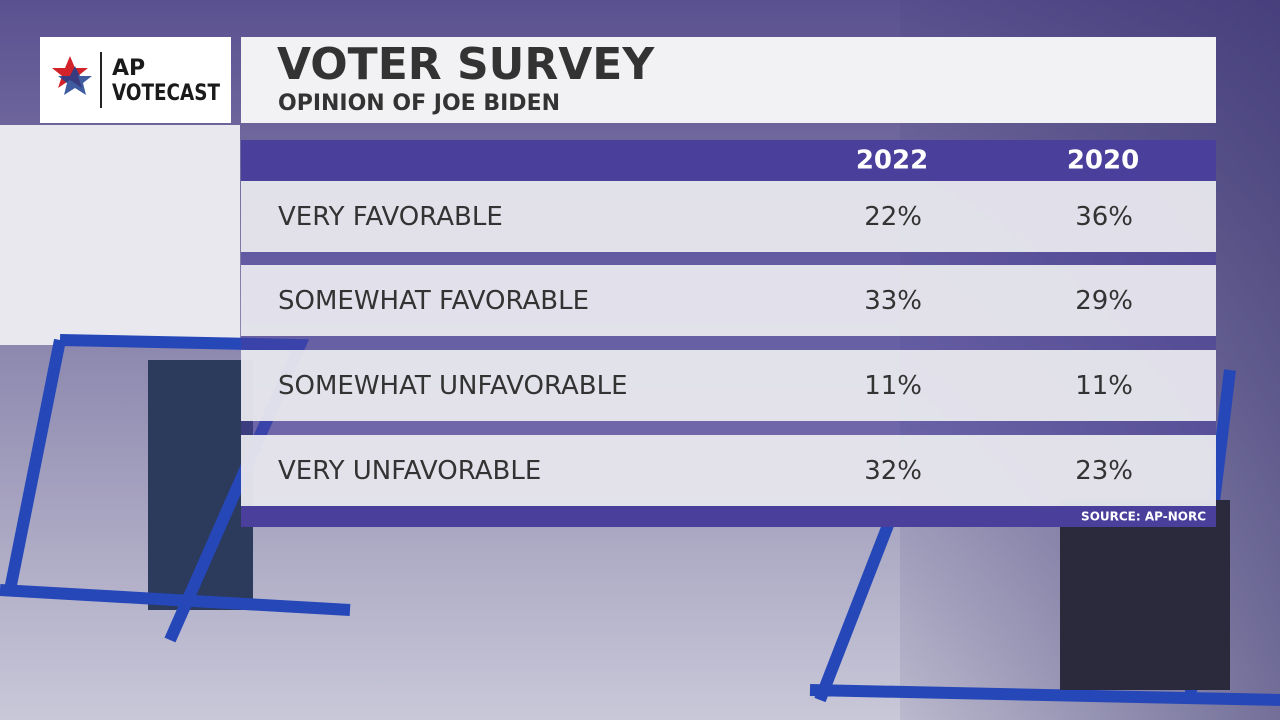  I want to click on column-header: 2022, so click(892, 161).